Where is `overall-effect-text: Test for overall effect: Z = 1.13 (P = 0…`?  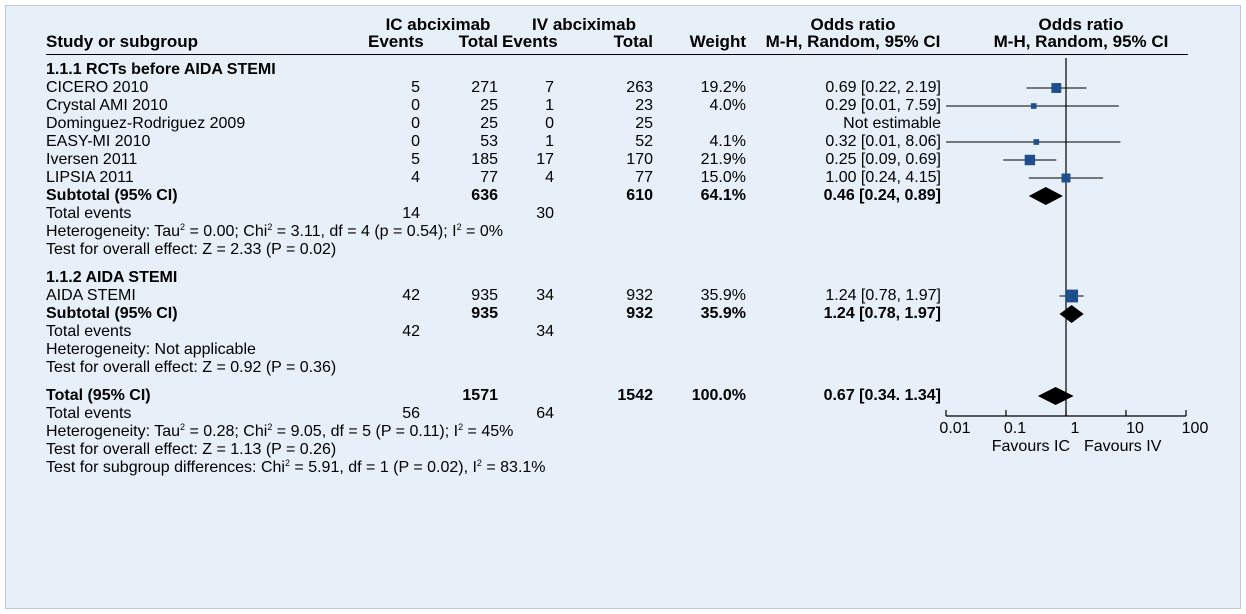 overall-effect-text: Test for overall effect: Z = 1.13 (P = 0… is located at coordinates (191, 449).